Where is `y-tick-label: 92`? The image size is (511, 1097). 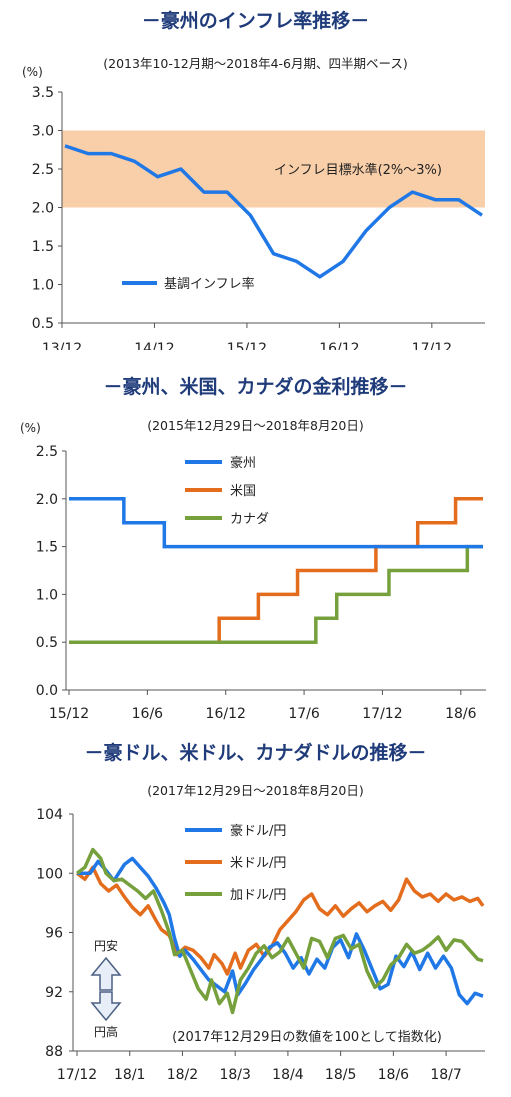
y-tick-label: 92 is located at coordinates (54, 993).